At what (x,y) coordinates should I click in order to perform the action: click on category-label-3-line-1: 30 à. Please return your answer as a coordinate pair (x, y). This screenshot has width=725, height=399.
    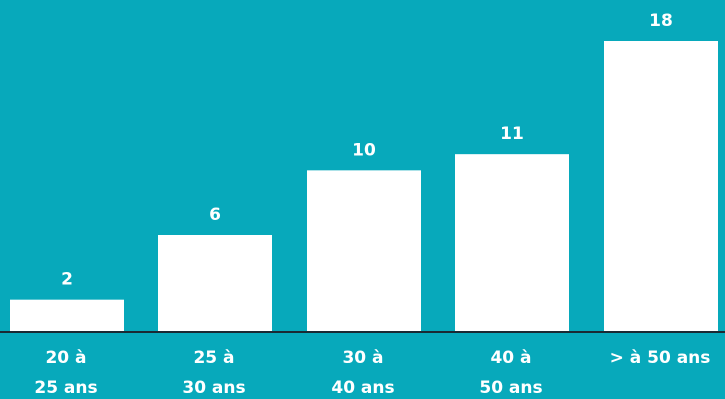
    Looking at the image, I should click on (362, 358).